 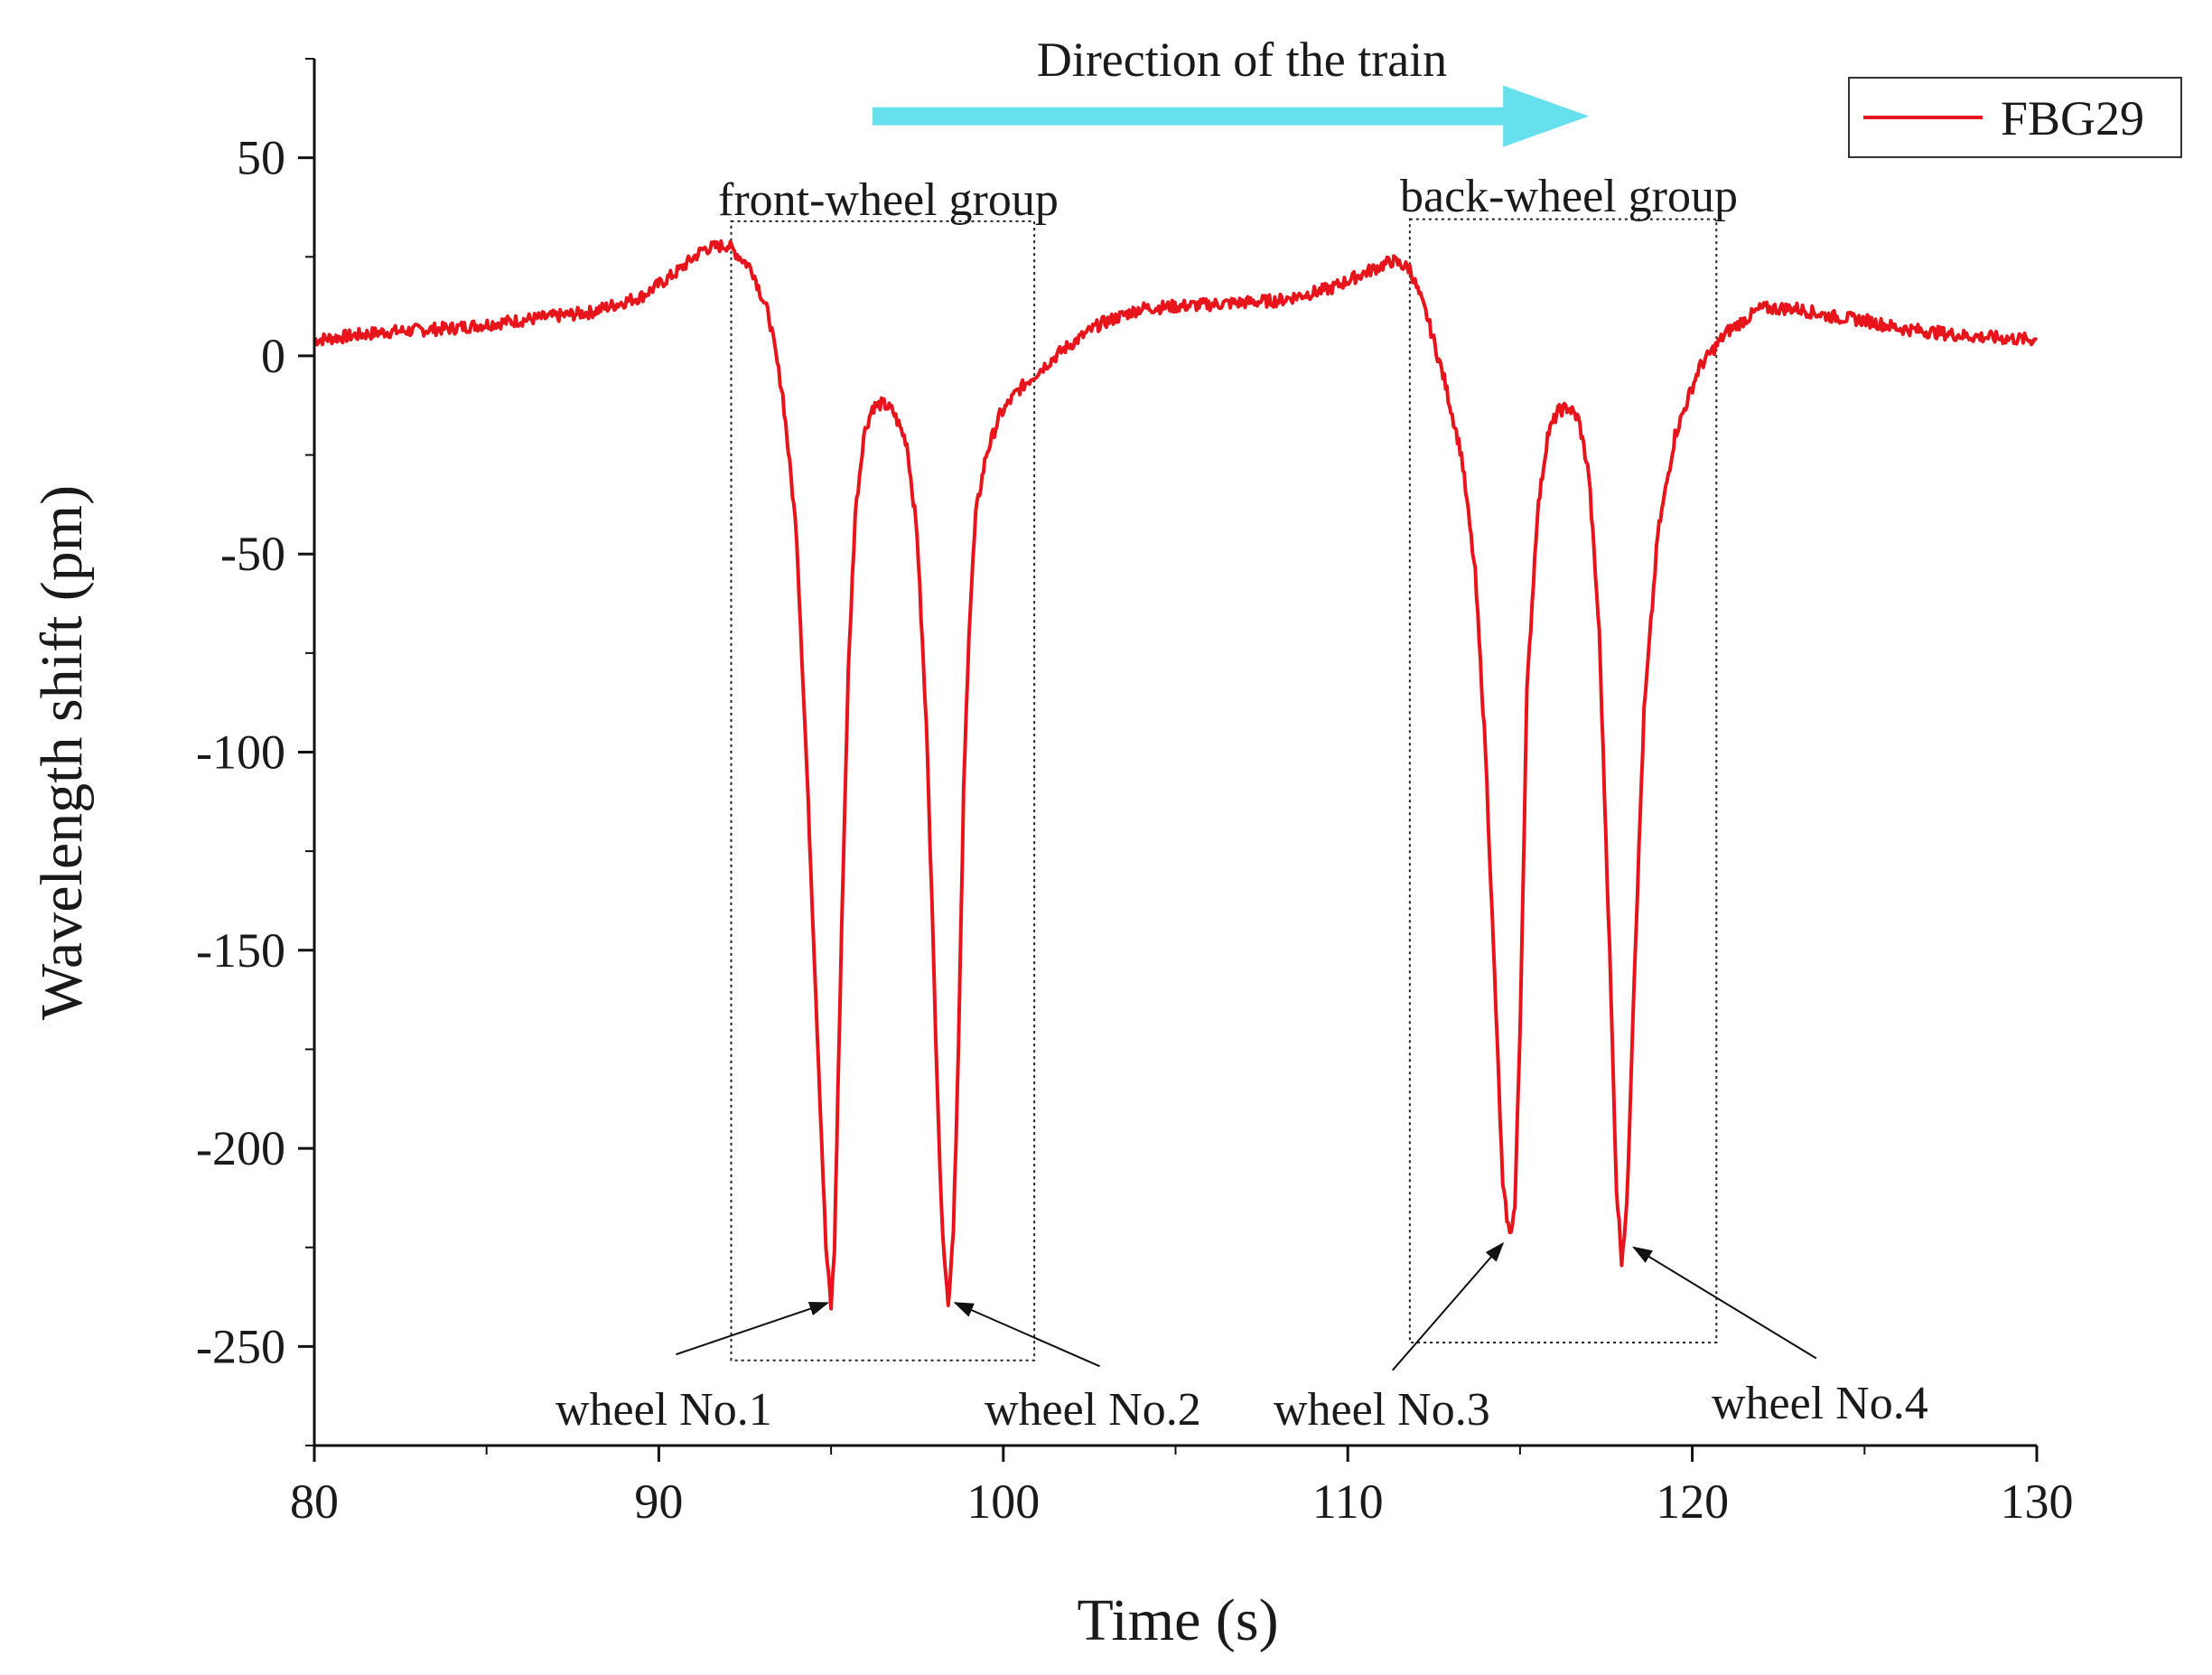 What do you see at coordinates (261, 158) in the screenshot?
I see `y-tick-label: 50` at bounding box center [261, 158].